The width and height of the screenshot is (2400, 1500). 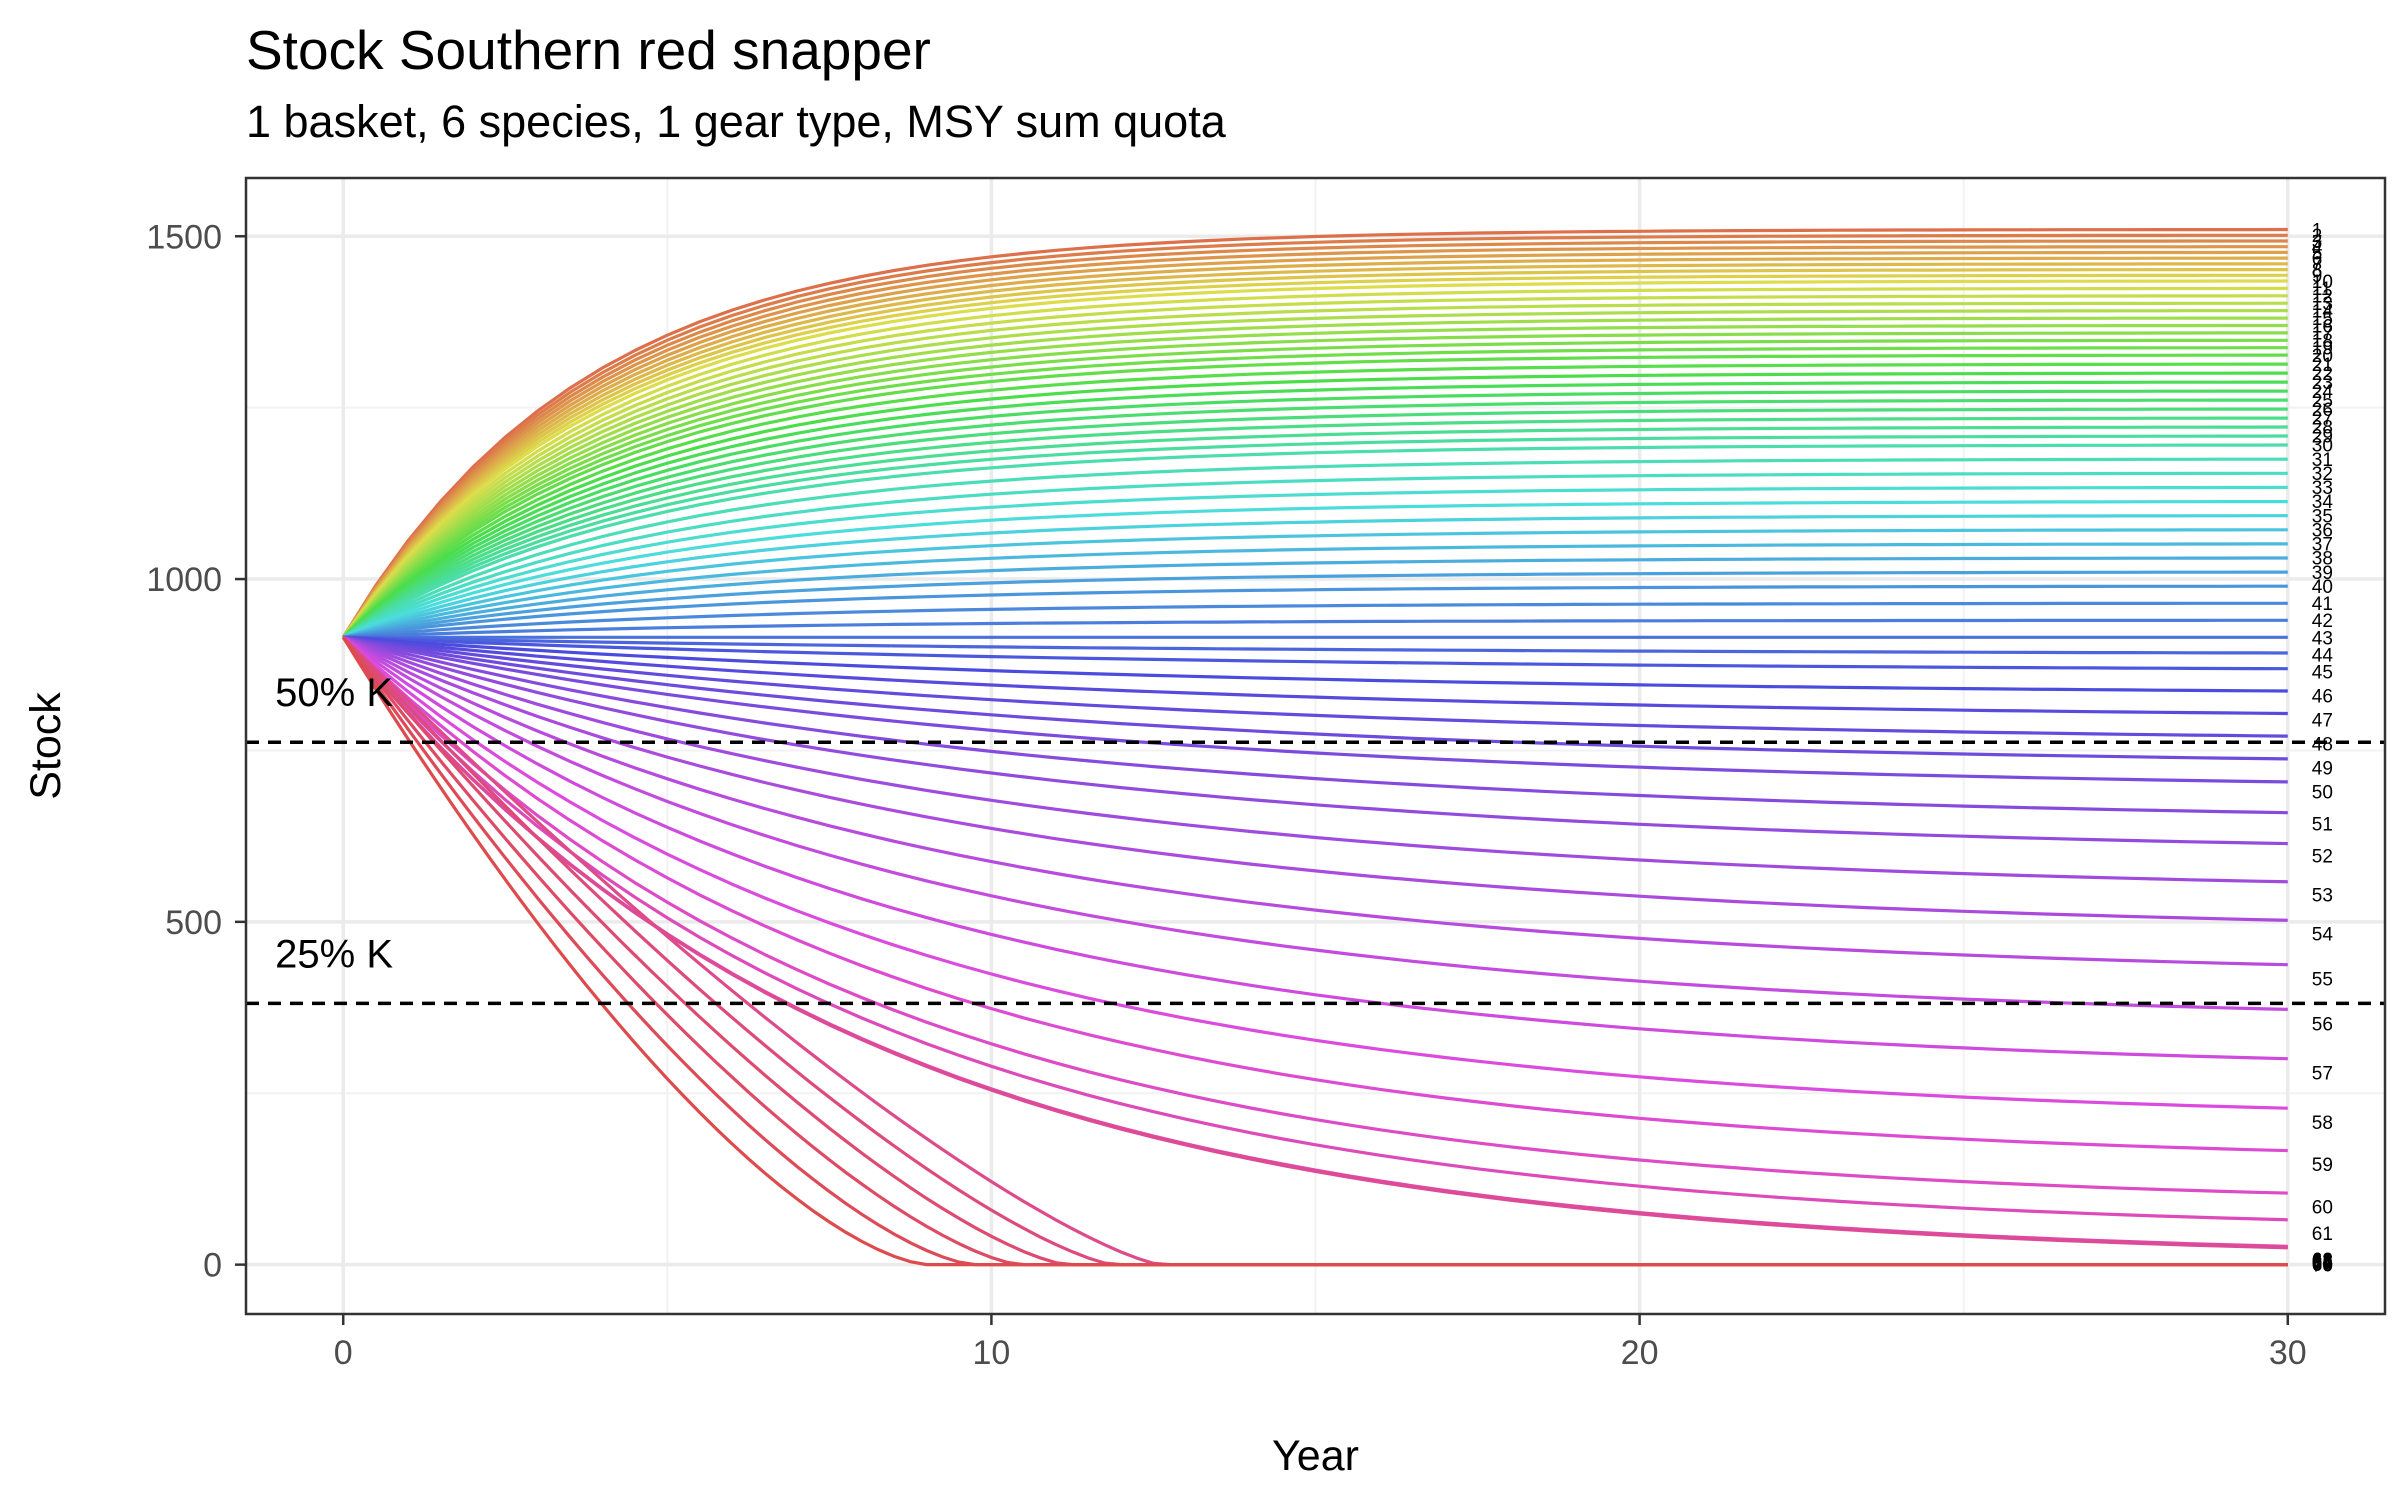 What do you see at coordinates (2322, 488) in the screenshot?
I see `series-label-33: 33` at bounding box center [2322, 488].